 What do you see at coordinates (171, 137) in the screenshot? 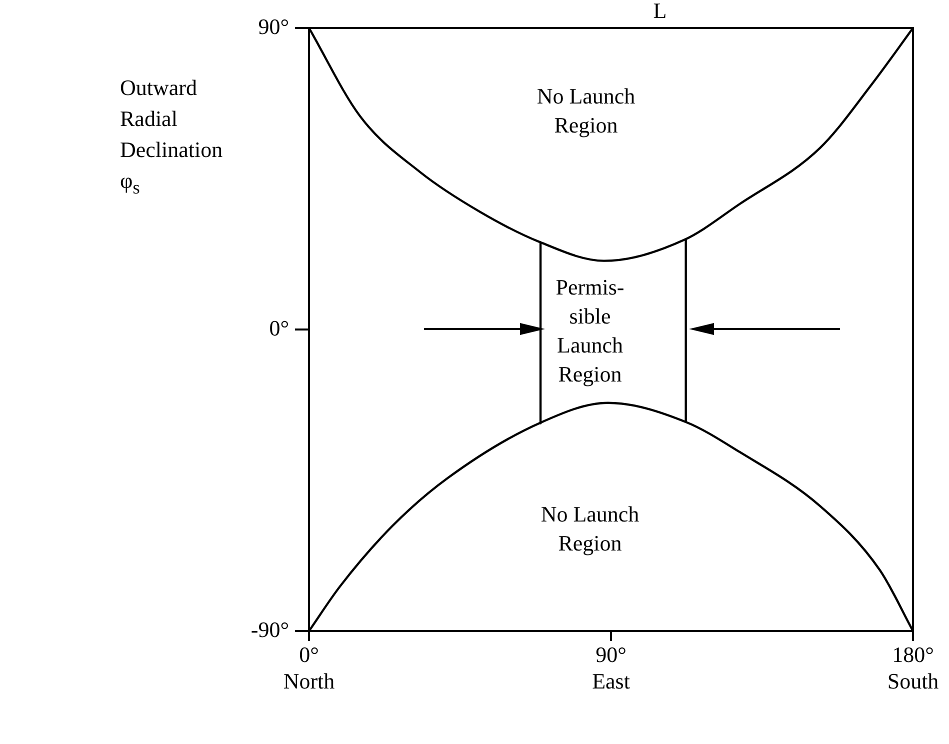
I see `y-axis-title: Outward Radial Declination φ$_{s}$` at bounding box center [171, 137].